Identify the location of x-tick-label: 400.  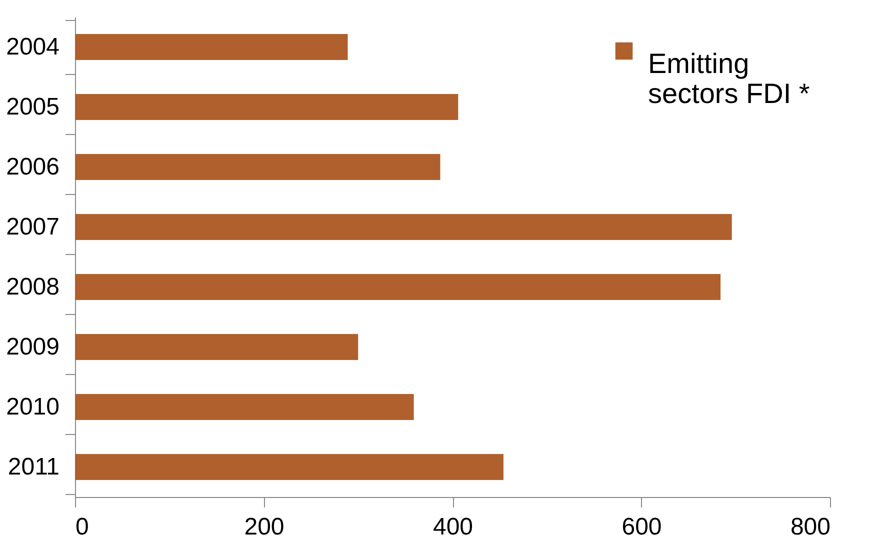
(453, 527).